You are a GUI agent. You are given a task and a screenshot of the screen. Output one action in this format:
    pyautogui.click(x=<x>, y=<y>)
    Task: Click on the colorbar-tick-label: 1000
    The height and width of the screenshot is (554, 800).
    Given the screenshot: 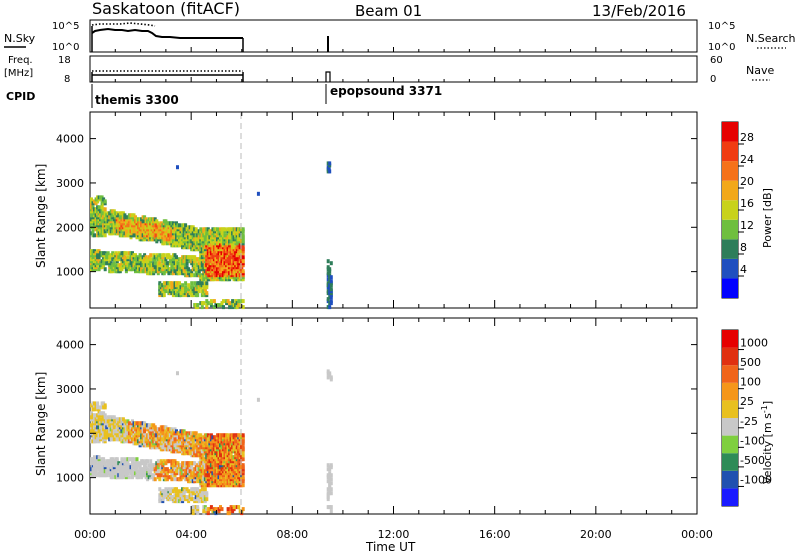 What is the action you would take?
    pyautogui.click(x=754, y=343)
    